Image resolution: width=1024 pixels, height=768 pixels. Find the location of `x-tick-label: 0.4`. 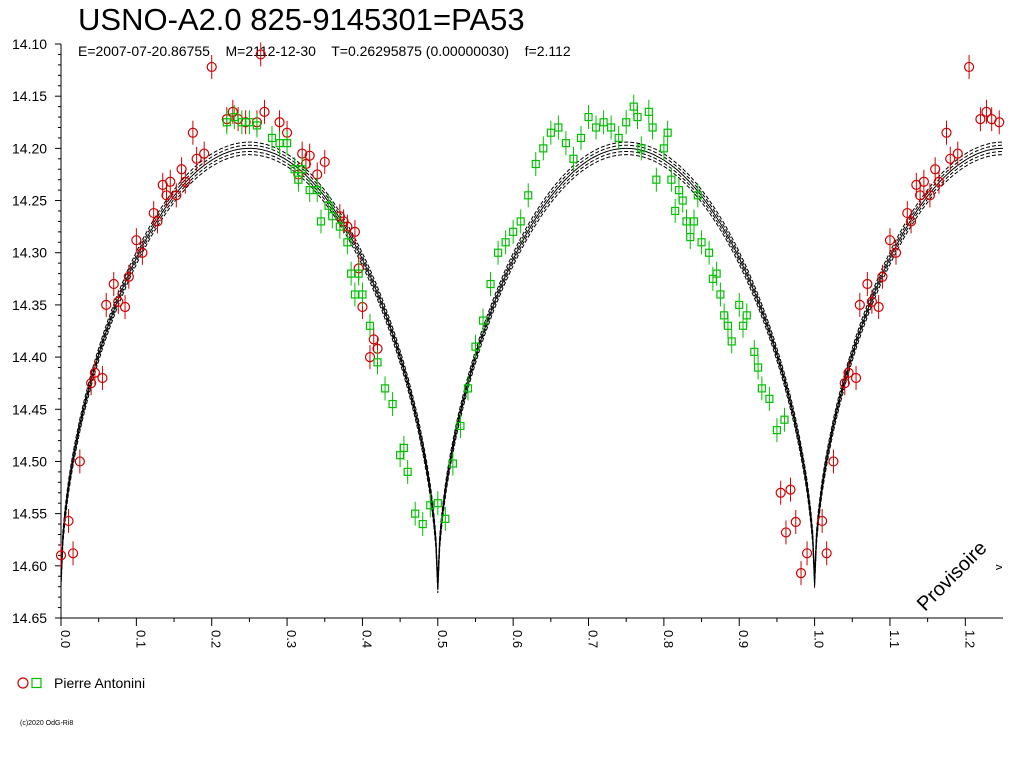

x-tick-label: 0.4 is located at coordinates (366, 639).